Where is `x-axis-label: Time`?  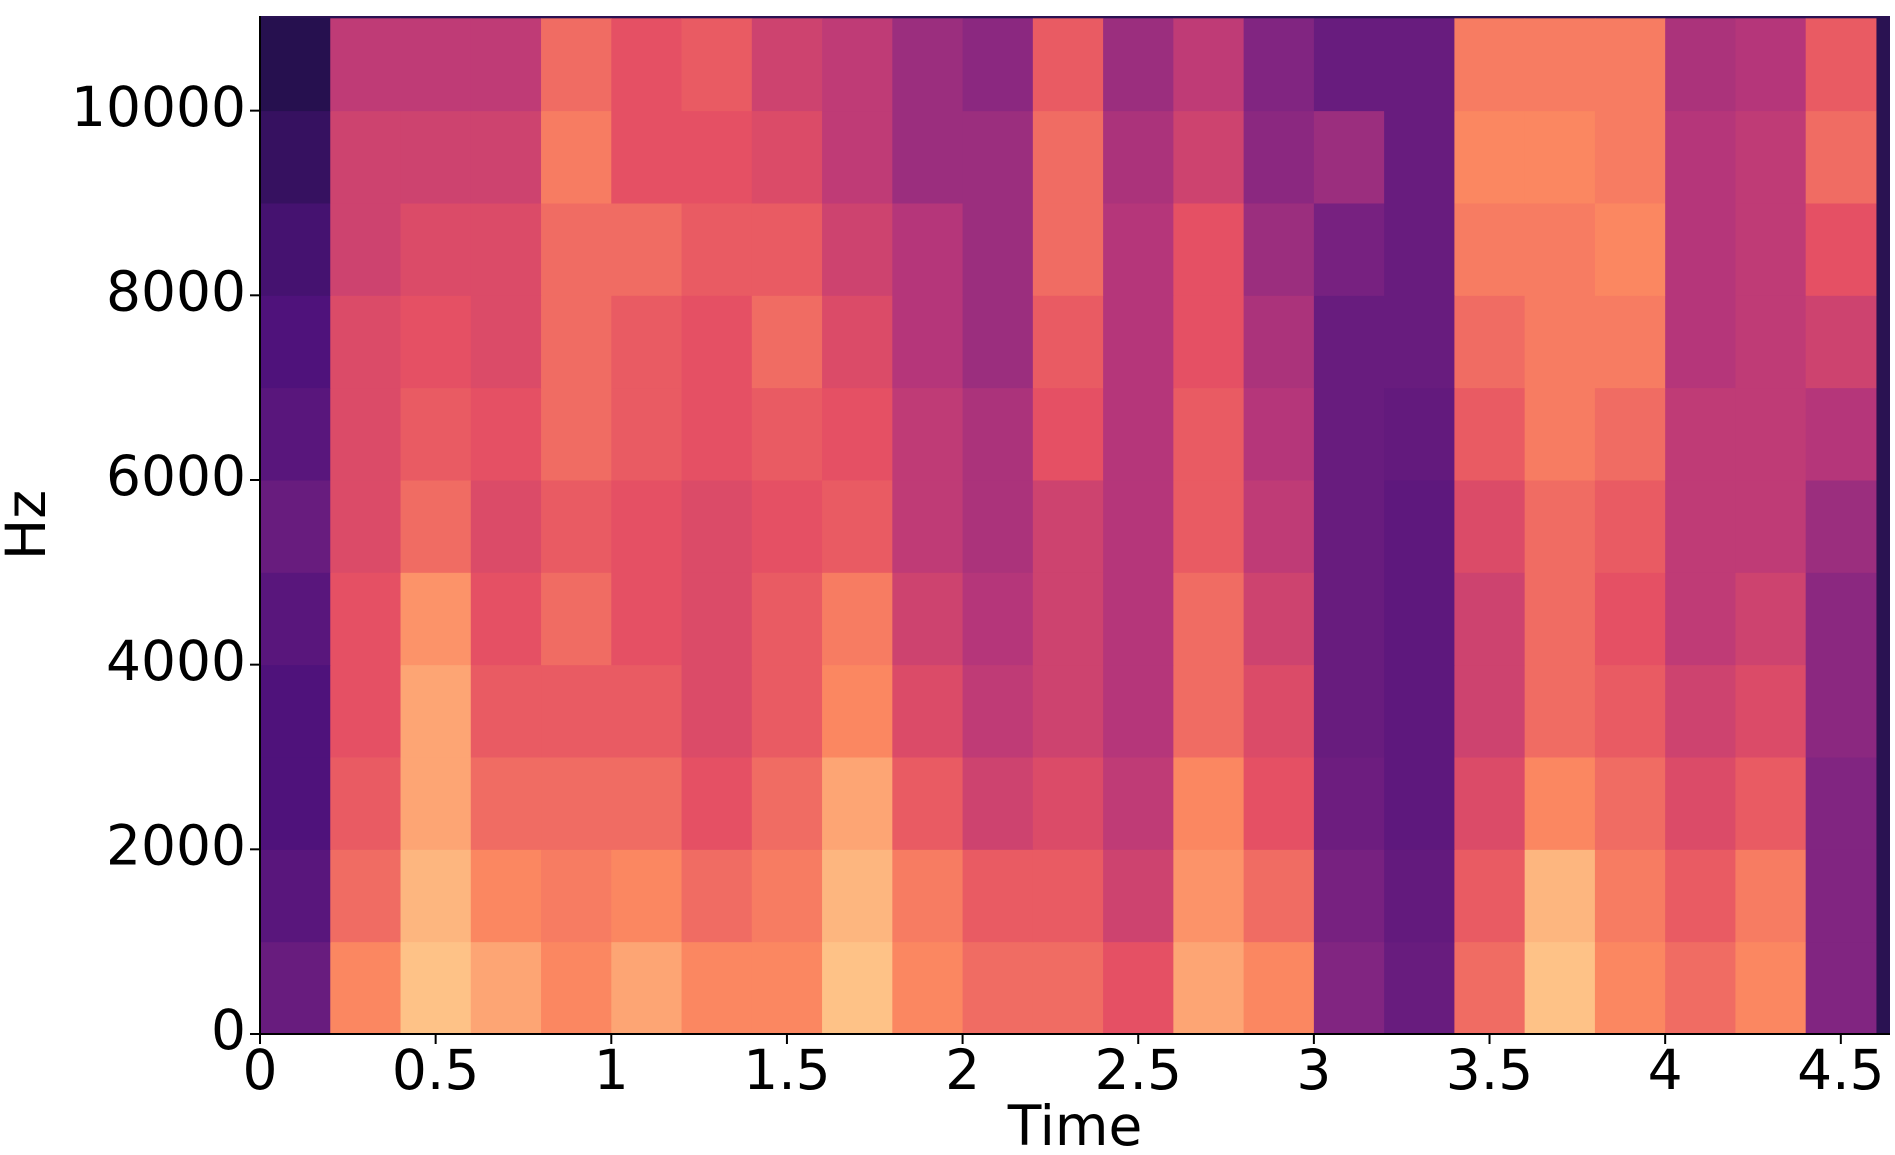 x-axis-label: Time is located at coordinates (1075, 1124).